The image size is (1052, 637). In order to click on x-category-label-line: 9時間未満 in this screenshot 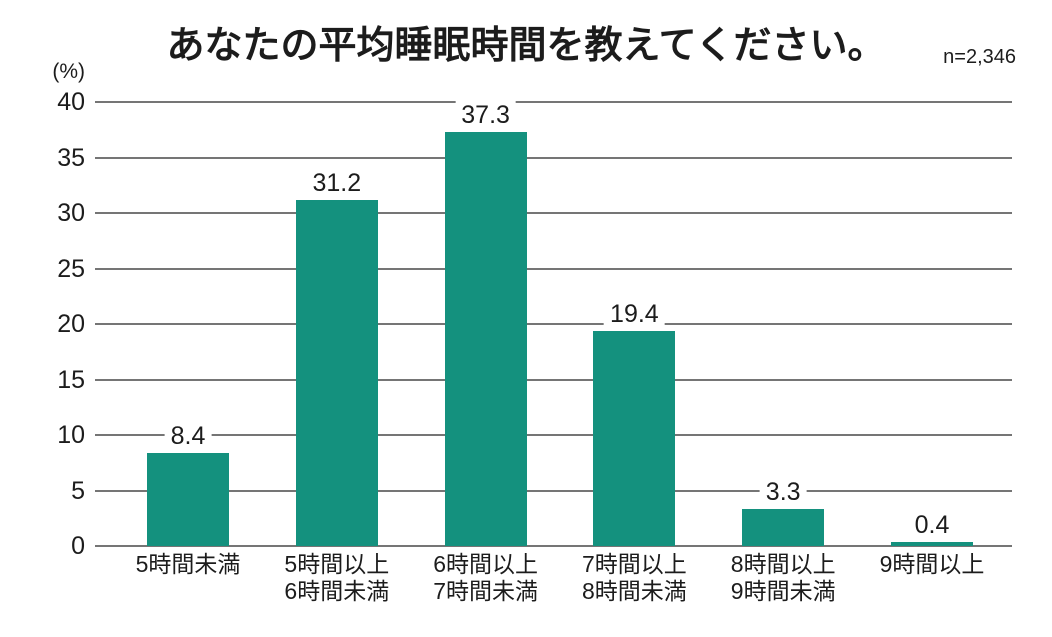, I will do `click(783, 591)`.